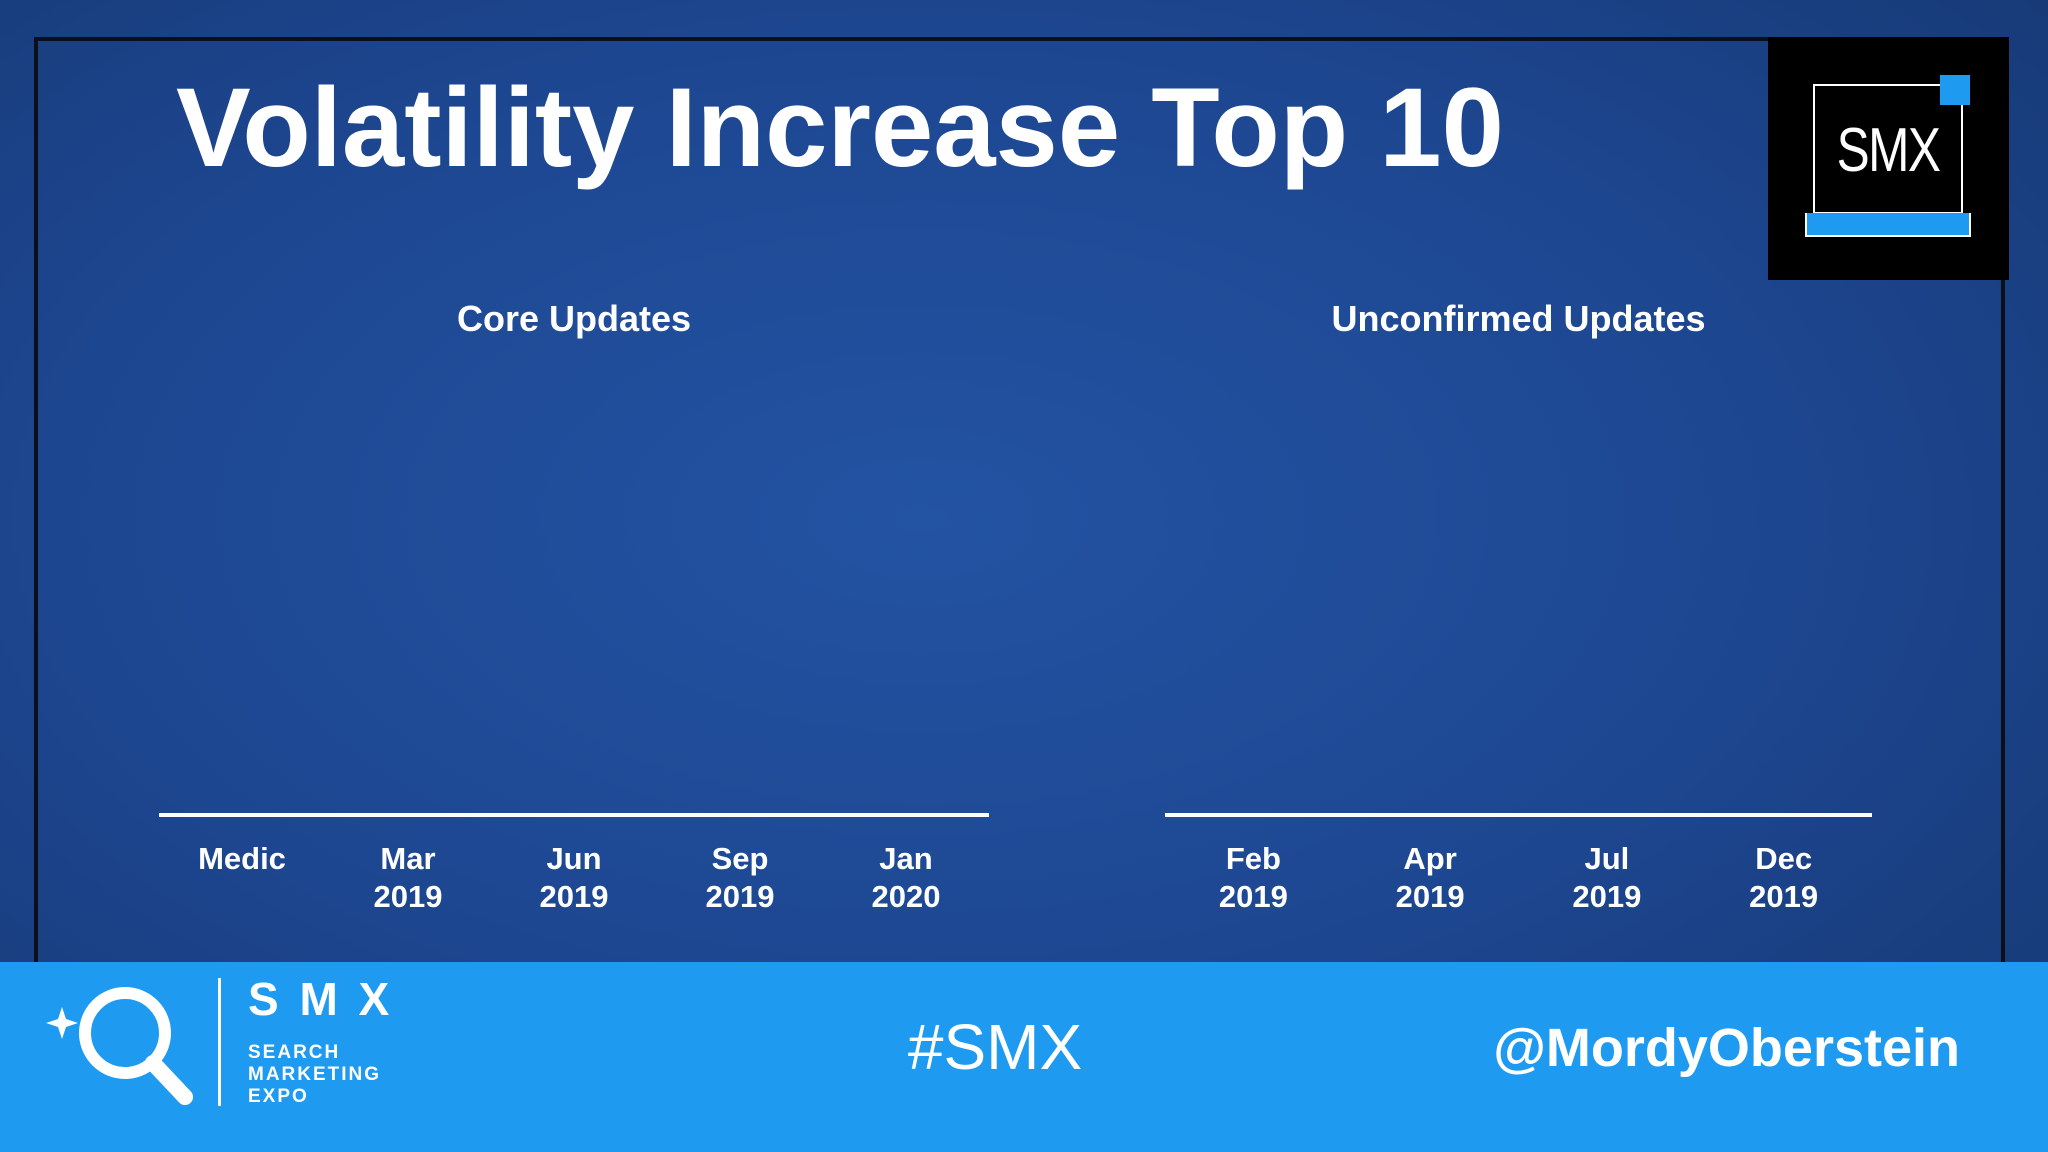 This screenshot has height=1152, width=2048. I want to click on footer-brand: S M X, so click(321, 999).